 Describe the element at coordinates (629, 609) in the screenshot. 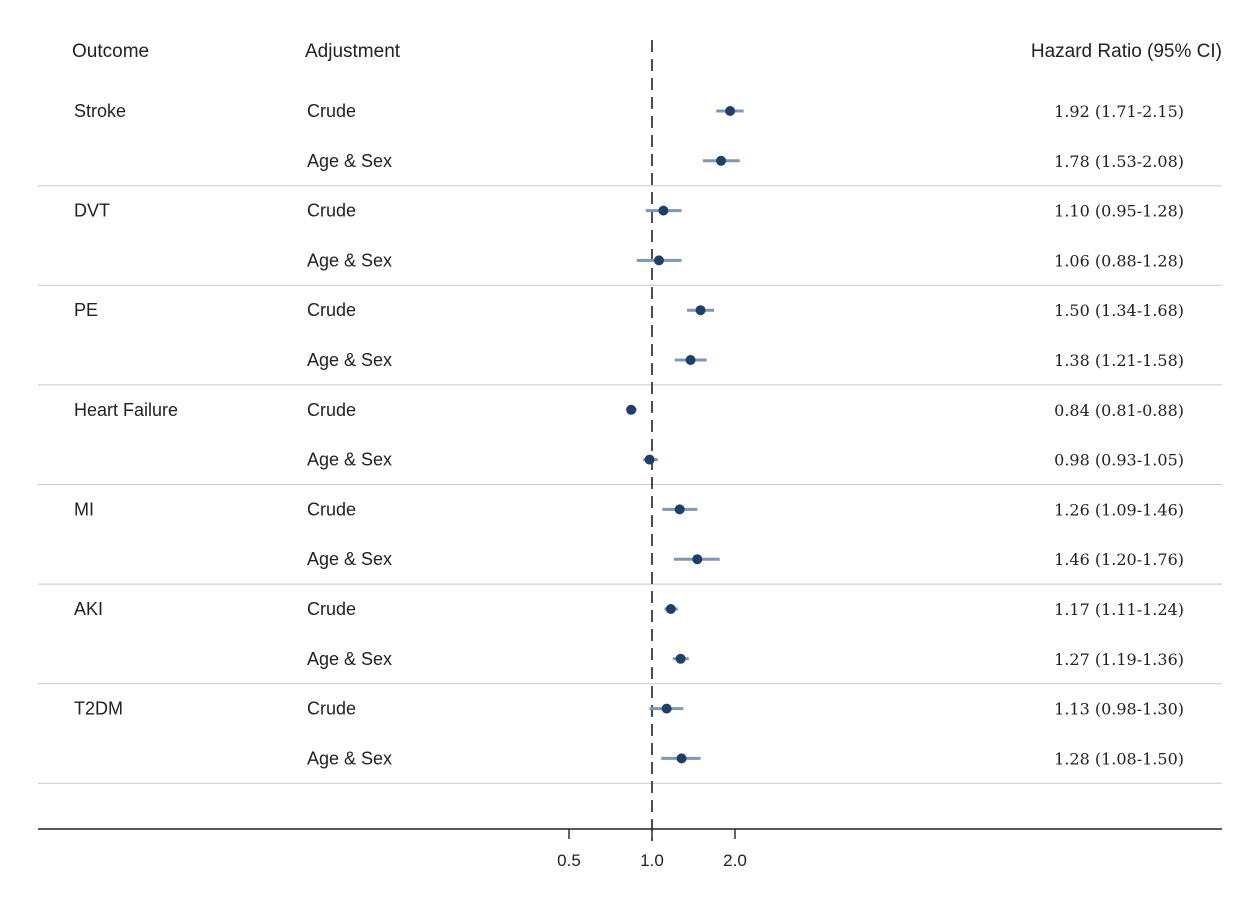

I see `table-row: AKI Crude 1.17 (1.11-1.24)` at that location.